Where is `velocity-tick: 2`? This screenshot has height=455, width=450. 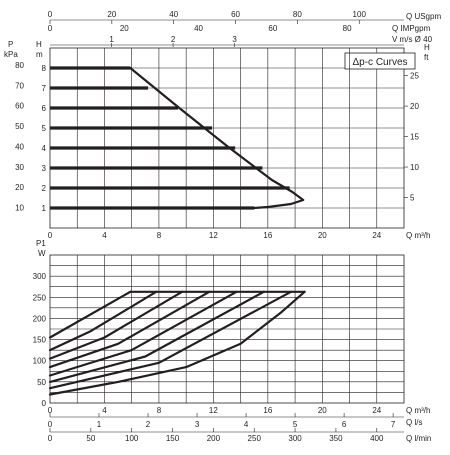
velocity-tick: 2 is located at coordinates (173, 39).